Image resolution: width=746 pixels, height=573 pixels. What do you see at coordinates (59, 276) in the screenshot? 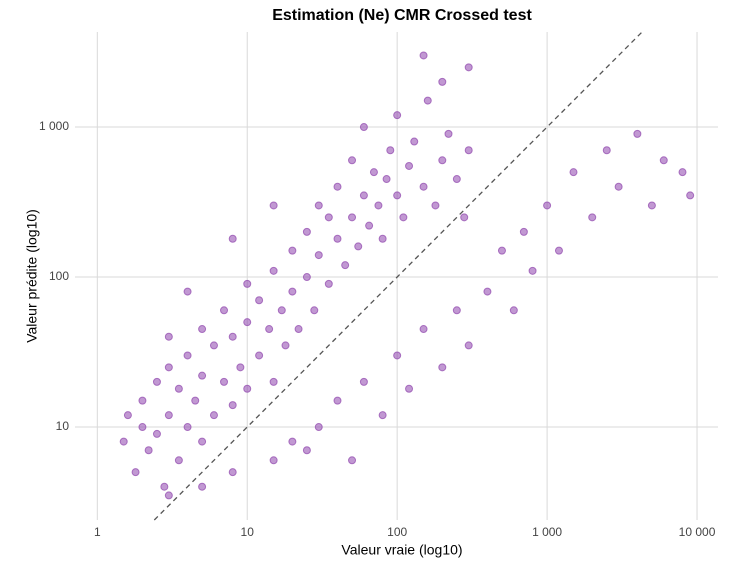
I see `y-tick-label: 100` at bounding box center [59, 276].